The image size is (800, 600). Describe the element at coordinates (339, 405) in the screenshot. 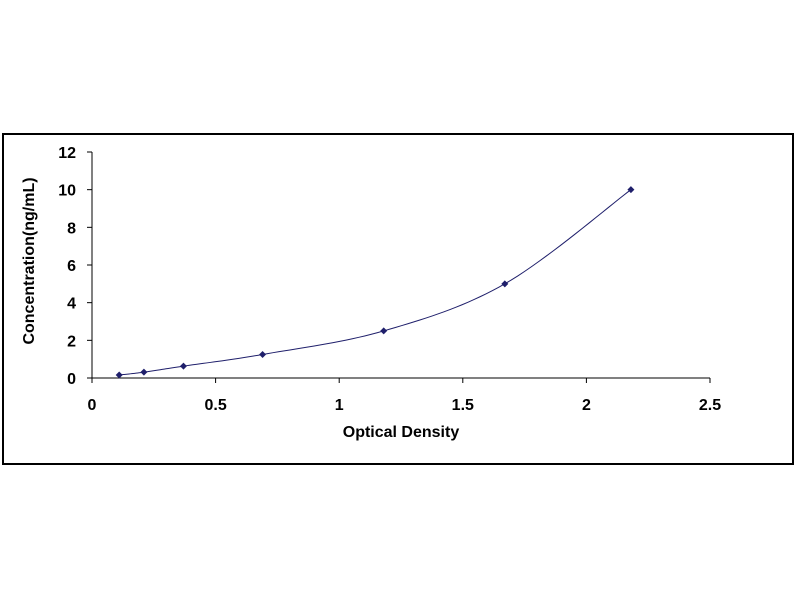

I see `x-tick-label: 1` at that location.